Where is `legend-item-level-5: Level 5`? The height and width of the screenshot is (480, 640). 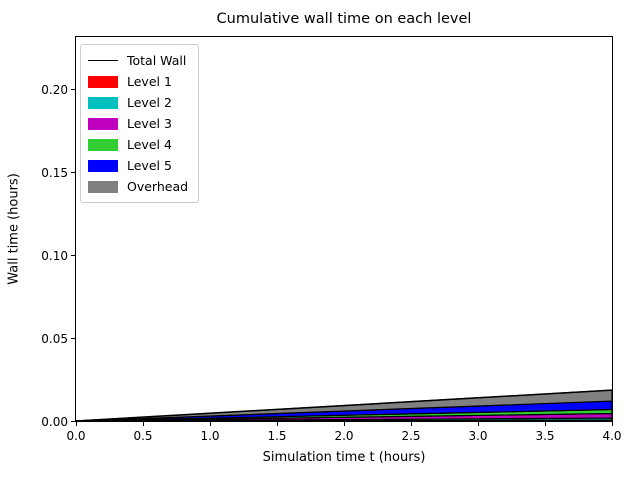 legend-item-level-5: Level 5 is located at coordinates (138, 165).